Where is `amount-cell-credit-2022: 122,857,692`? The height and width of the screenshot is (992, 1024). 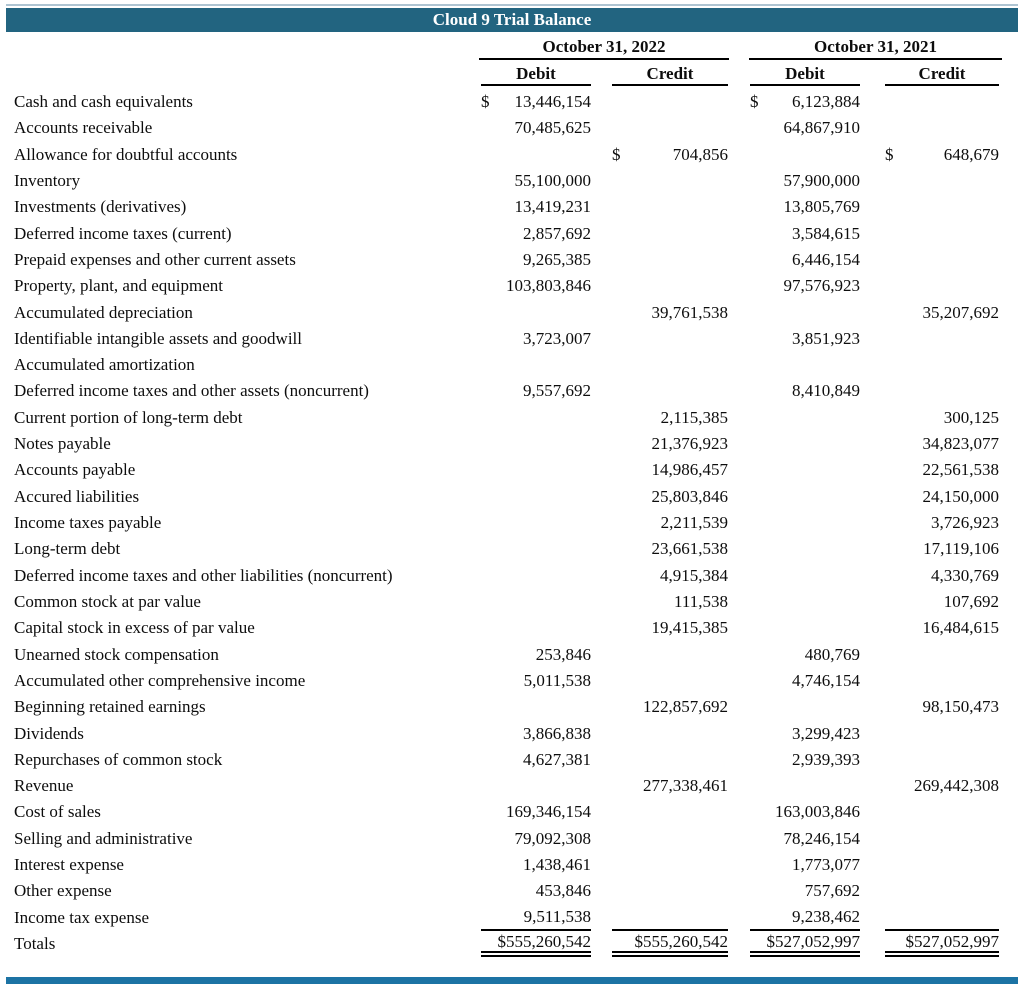 amount-cell-credit-2022: 122,857,692 is located at coordinates (670, 707).